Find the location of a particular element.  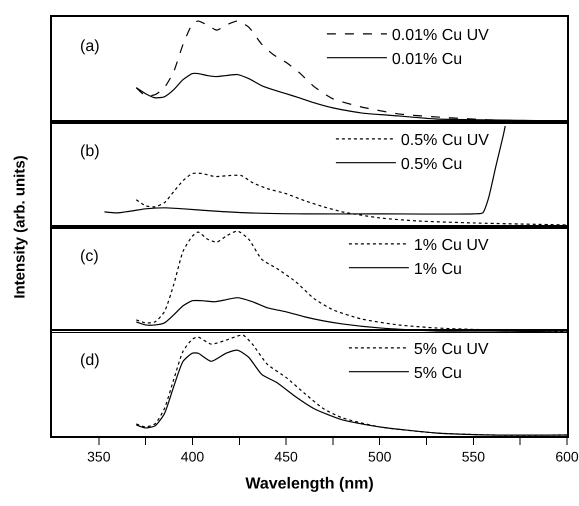

x-tick-label: 450 is located at coordinates (286, 456).